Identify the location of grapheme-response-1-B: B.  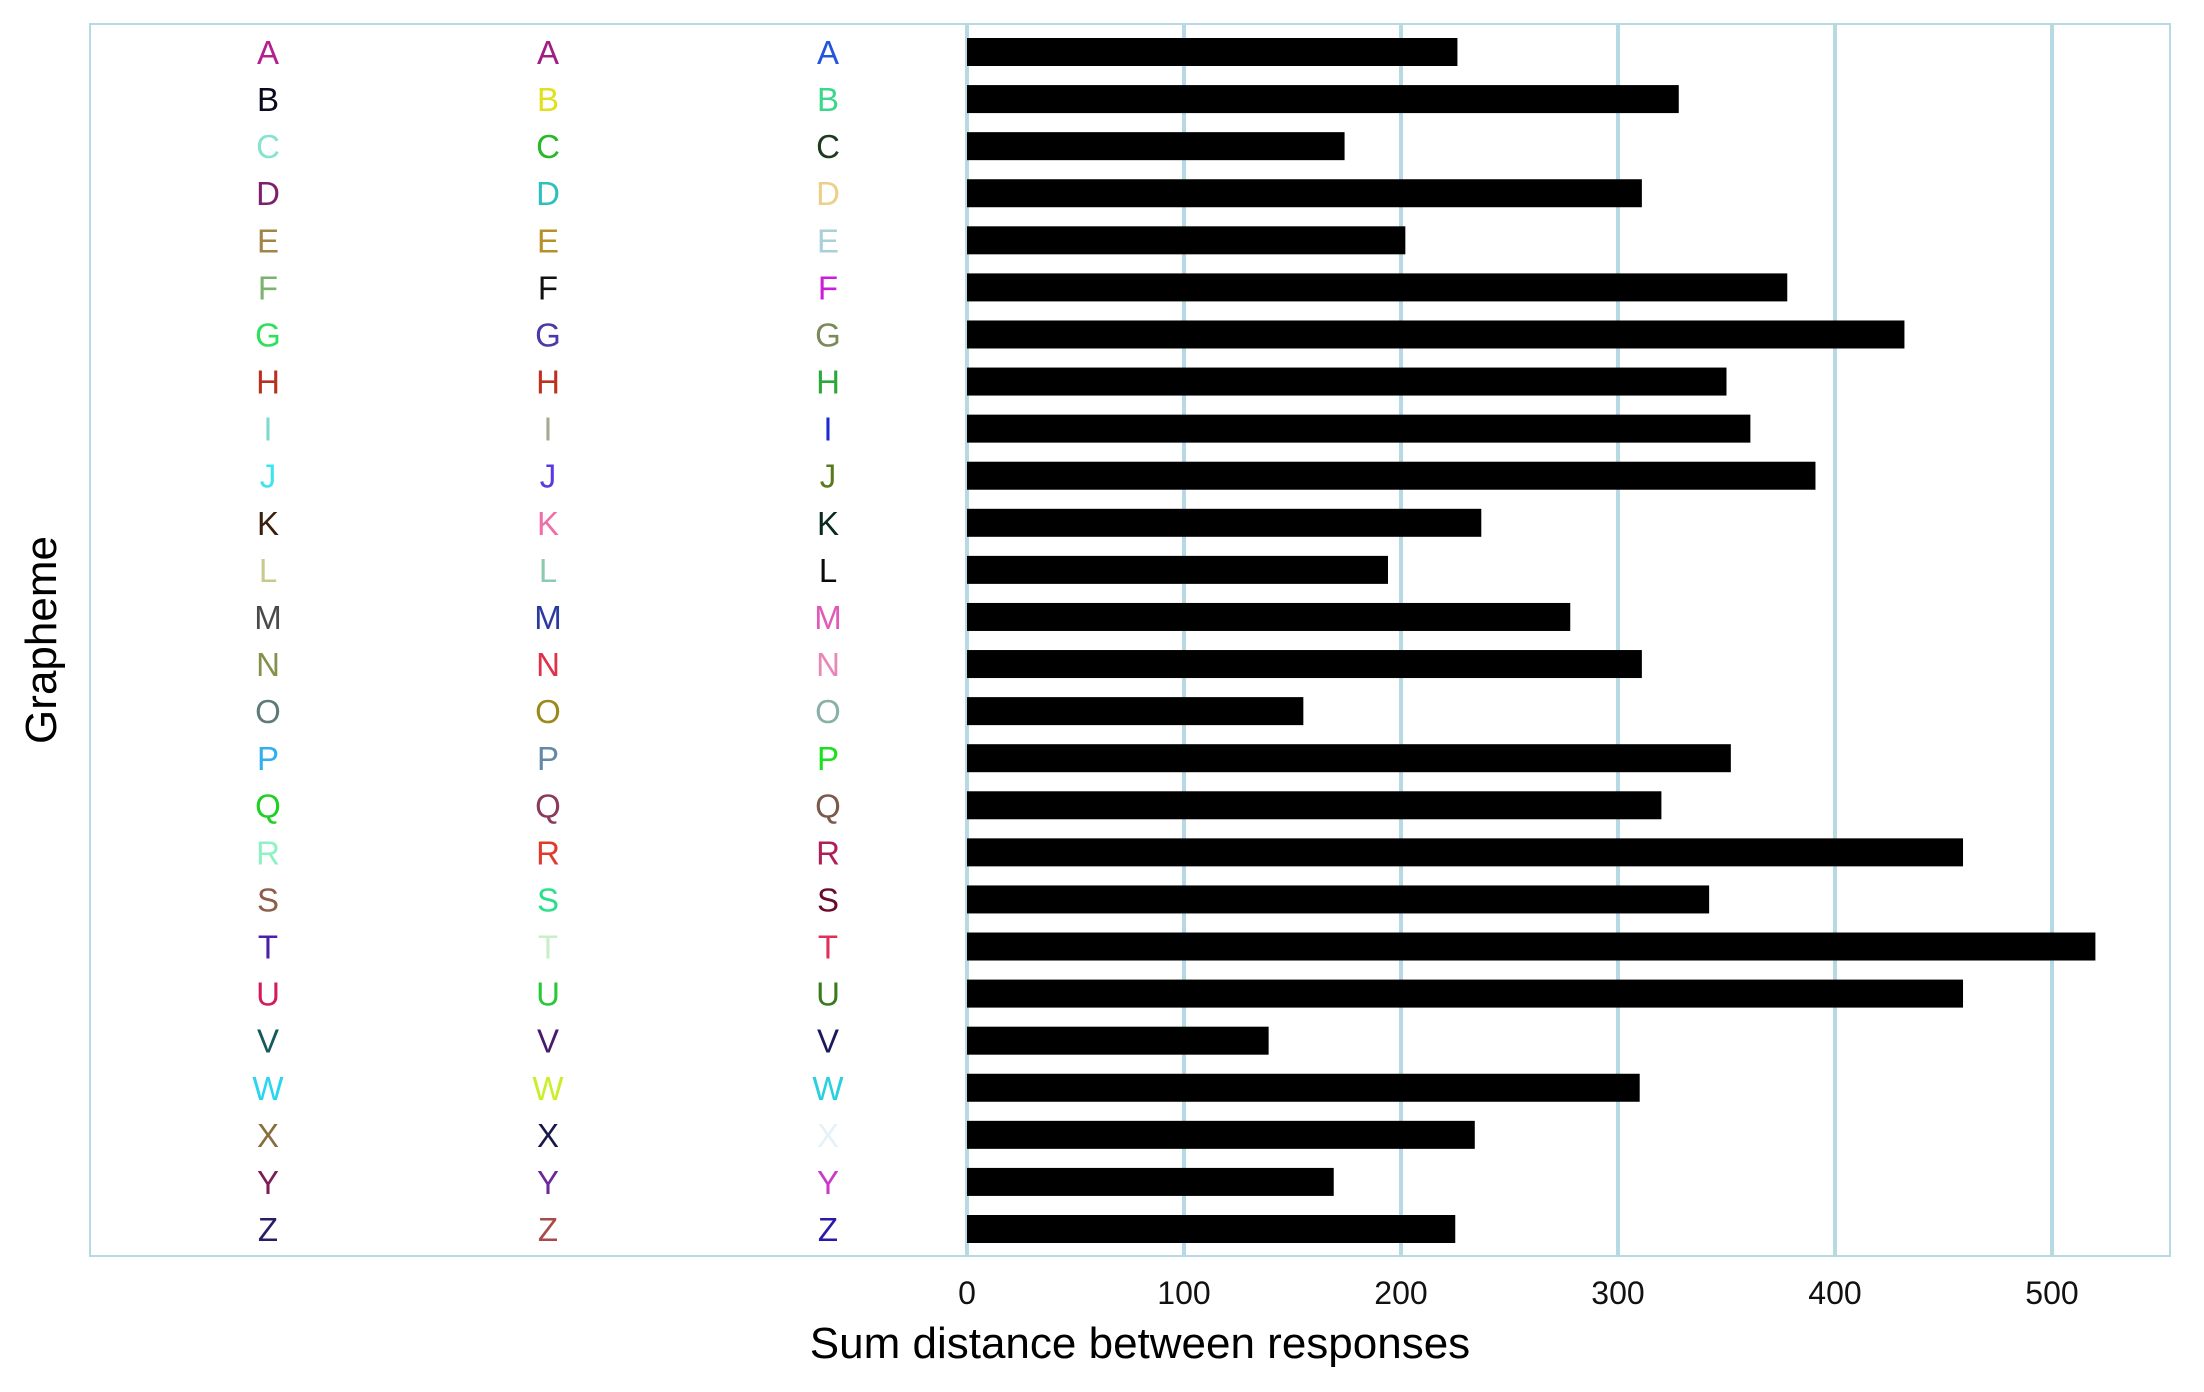
(268, 99).